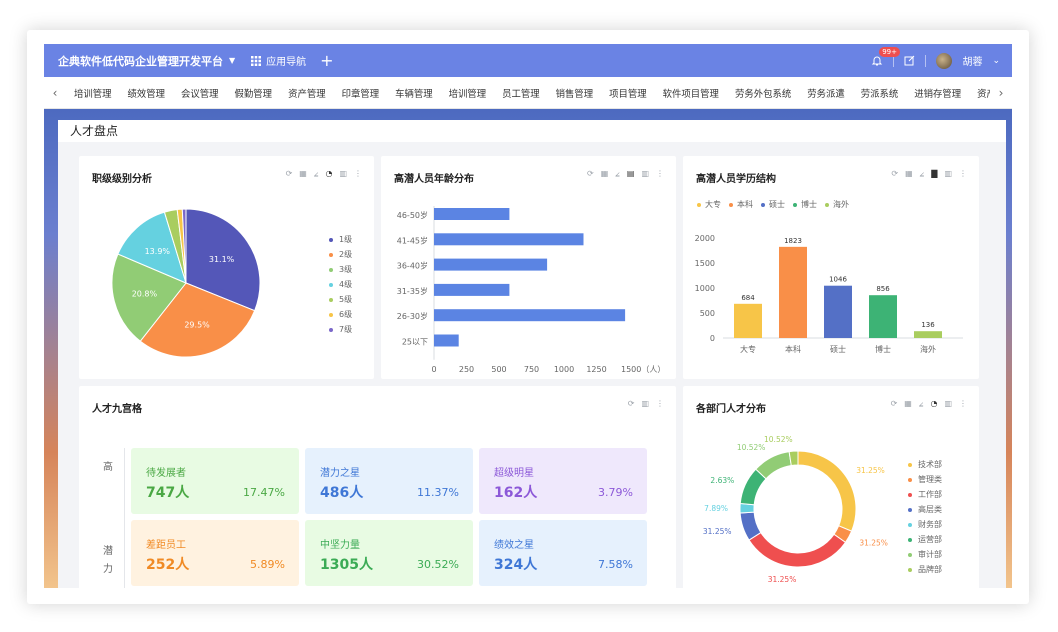 The image size is (1058, 632). Describe the element at coordinates (972, 62) in the screenshot. I see `user-name: 胡蓉` at that location.